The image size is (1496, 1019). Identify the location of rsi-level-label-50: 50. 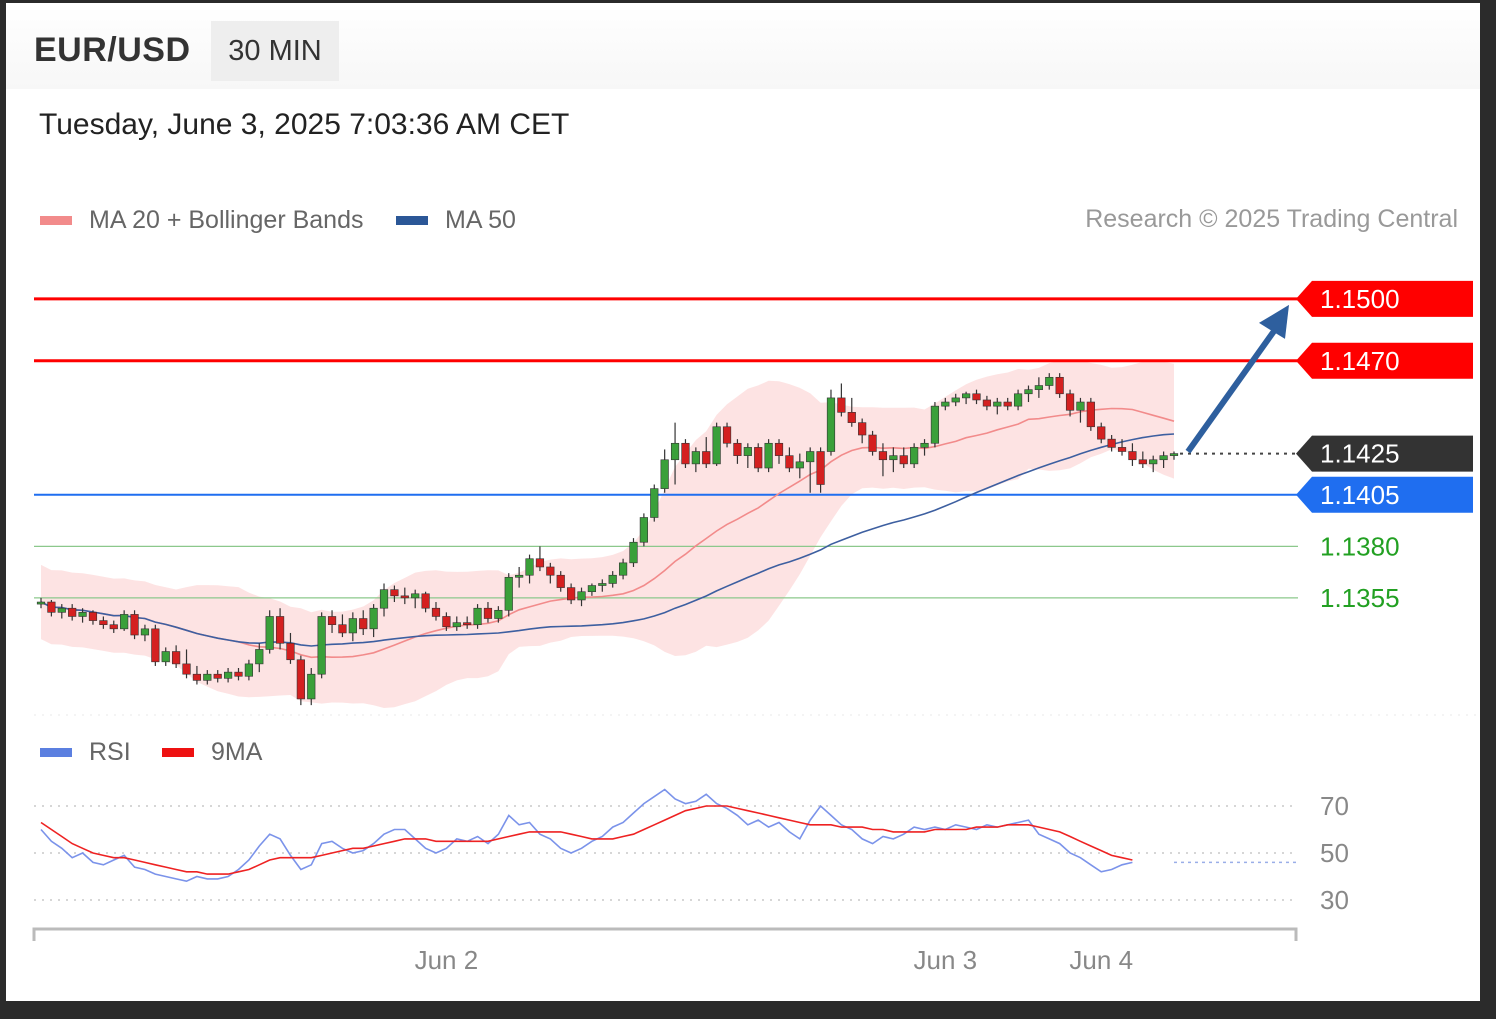
(1334, 853).